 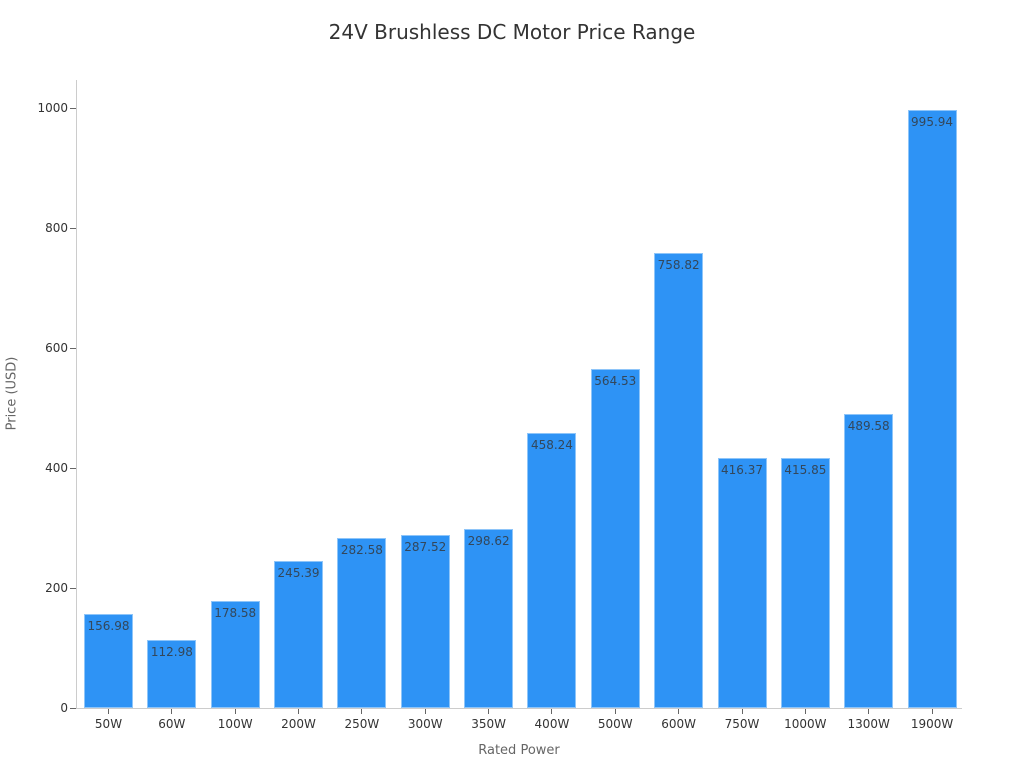 What do you see at coordinates (39, 468) in the screenshot?
I see `y-tick: 400` at bounding box center [39, 468].